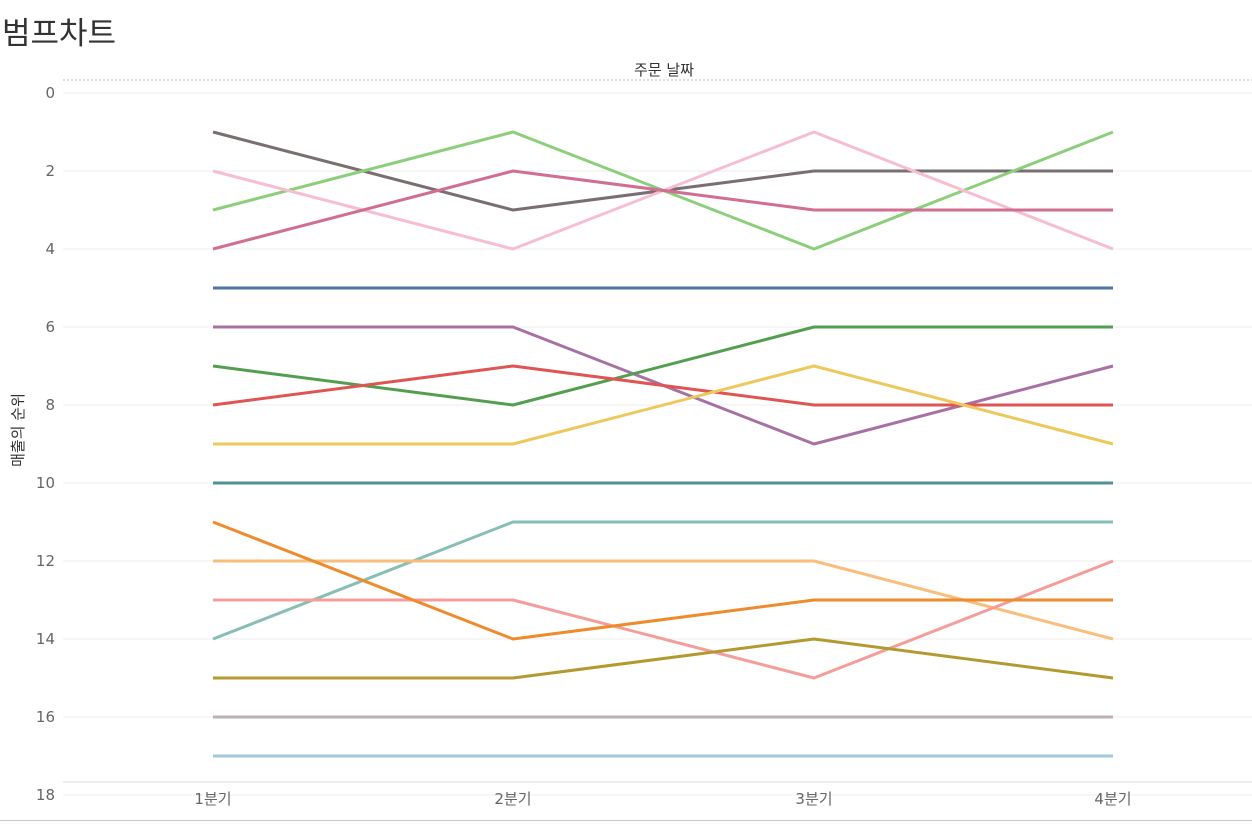 Image resolution: width=1252 pixels, height=825 pixels. I want to click on y-tick-label: 2, so click(50, 171).